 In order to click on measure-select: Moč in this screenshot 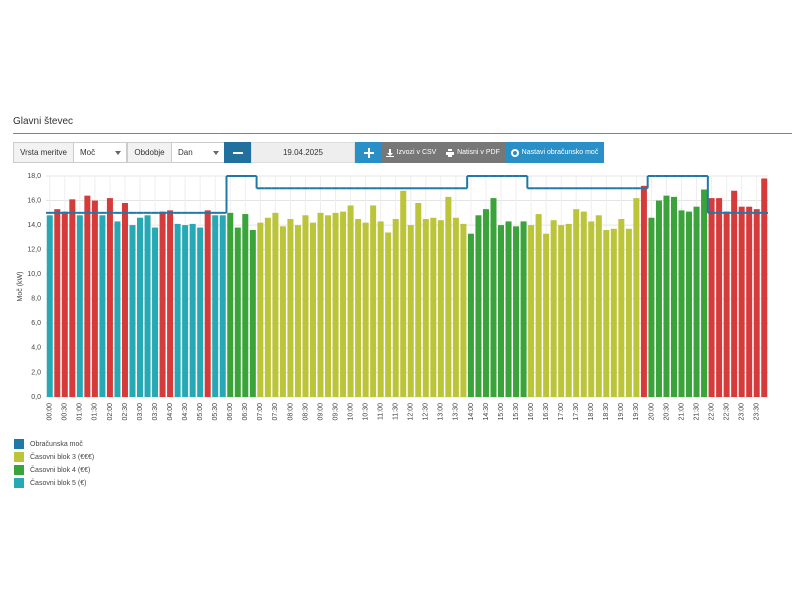, I will do `click(100, 152)`.